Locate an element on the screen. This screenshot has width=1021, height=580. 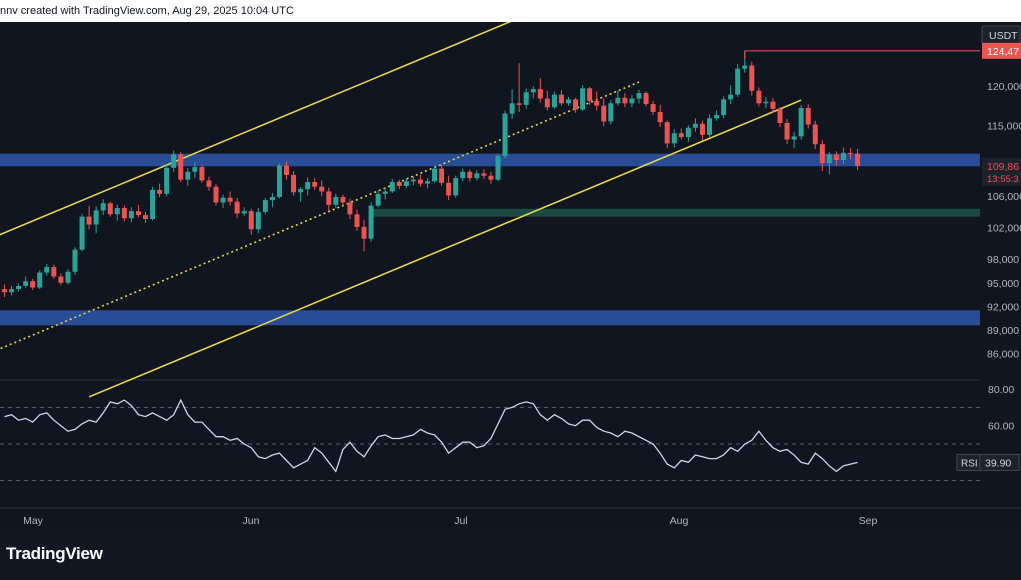
price-tick-label: 98,000 is located at coordinates (1003, 260).